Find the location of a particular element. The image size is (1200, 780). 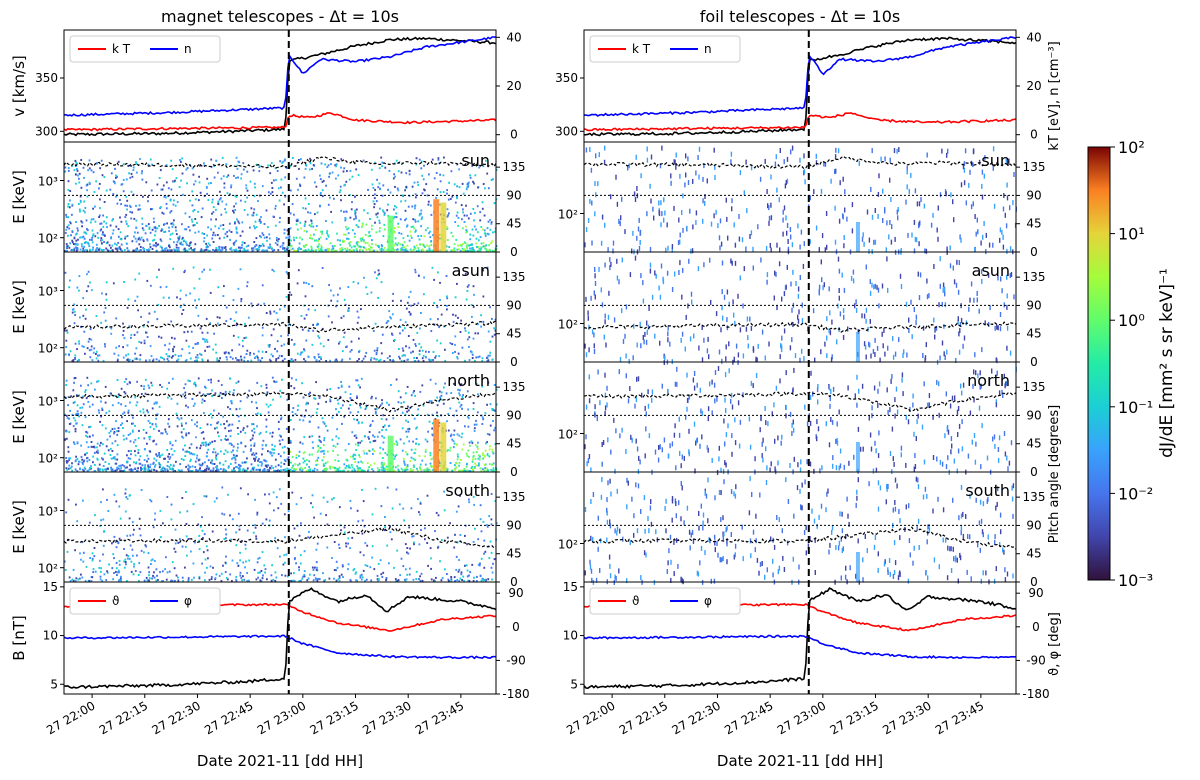

tick-label: 10 is located at coordinates (50, 636).